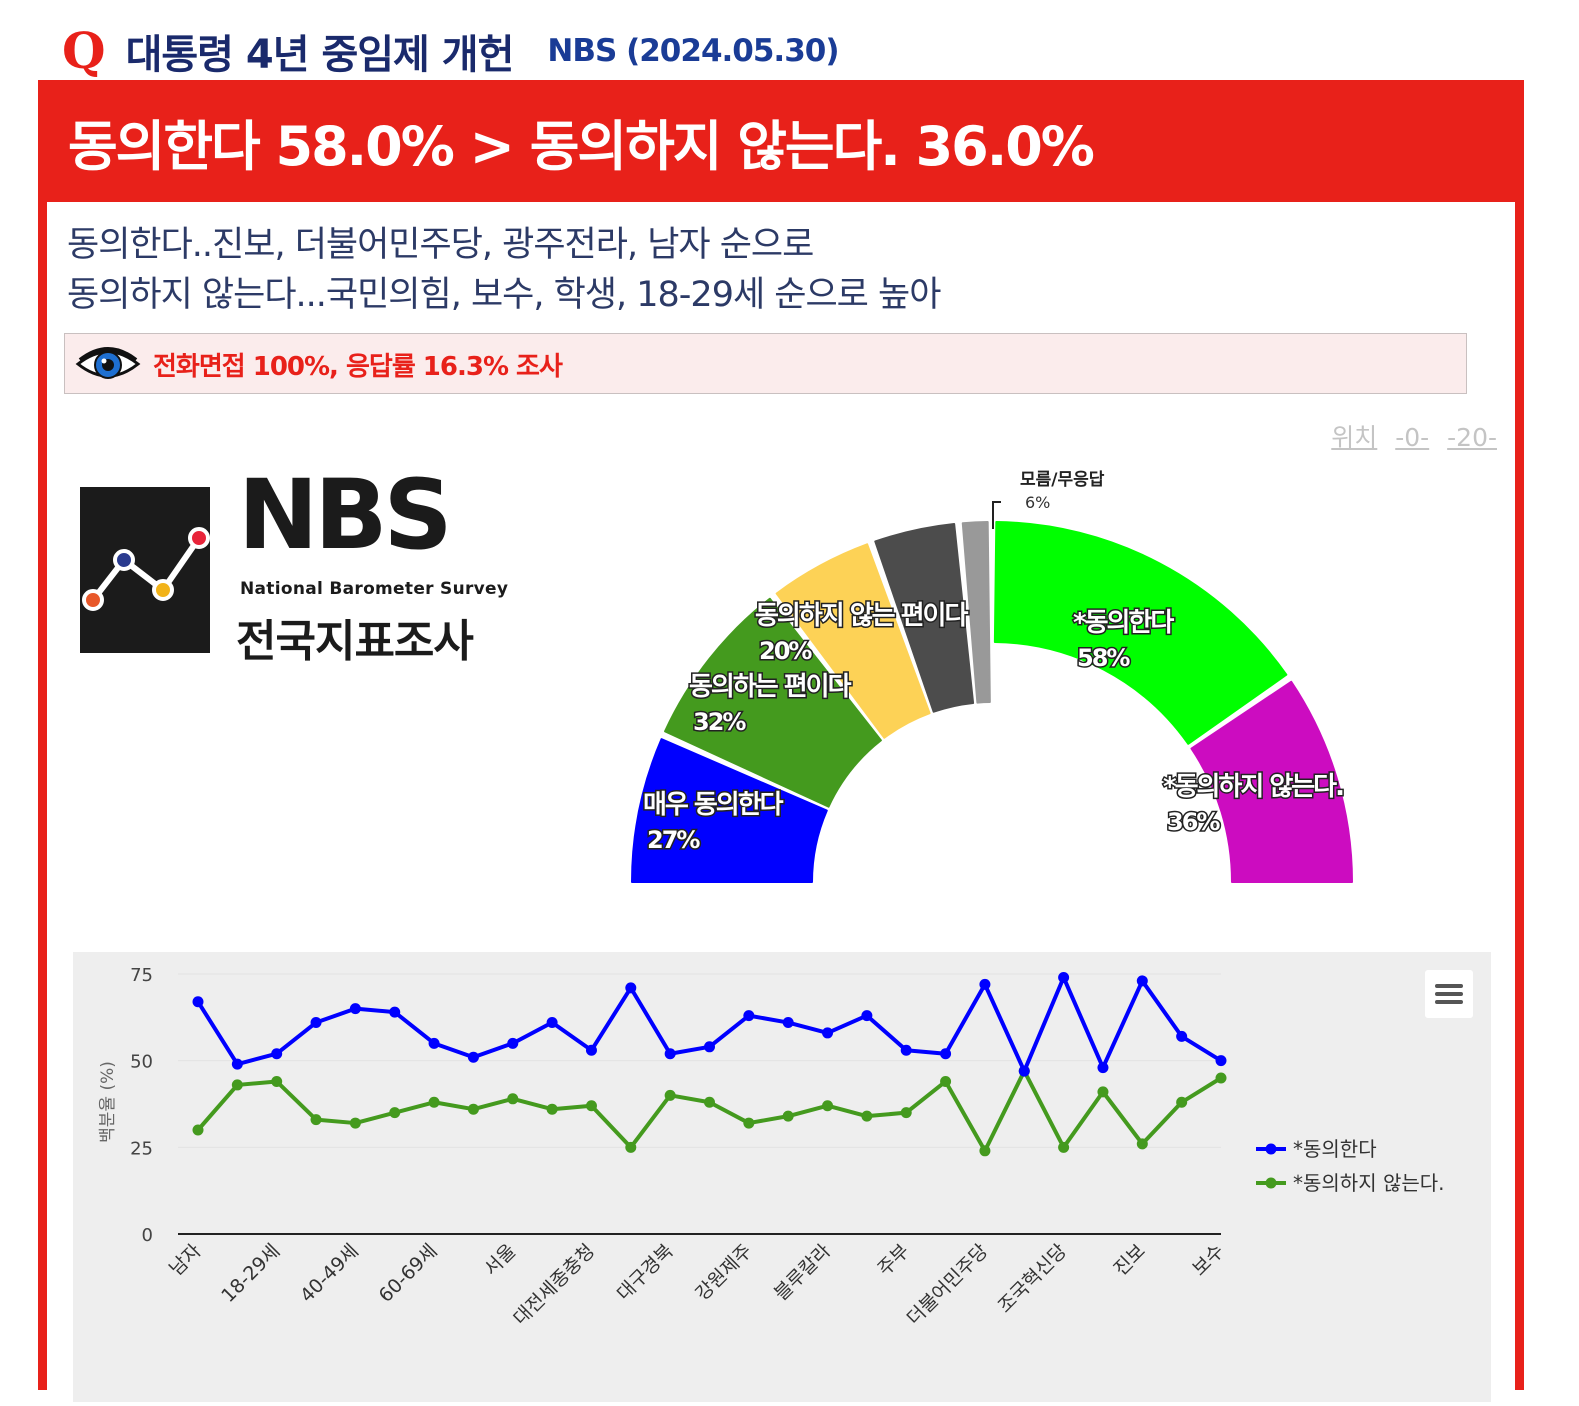  Describe the element at coordinates (723, 1272) in the screenshot. I see `x-tick-label: 강원제주` at that location.